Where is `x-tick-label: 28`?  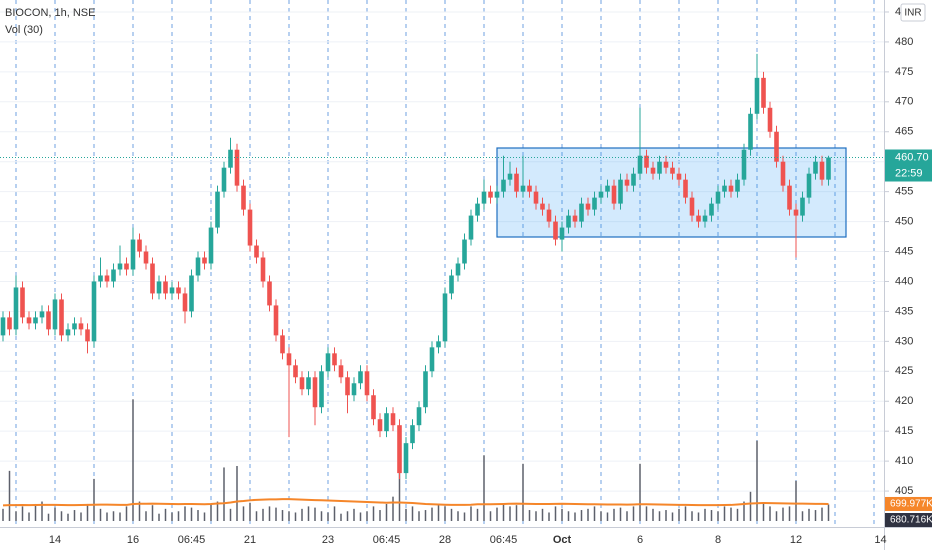 x-tick-label: 28 is located at coordinates (445, 540).